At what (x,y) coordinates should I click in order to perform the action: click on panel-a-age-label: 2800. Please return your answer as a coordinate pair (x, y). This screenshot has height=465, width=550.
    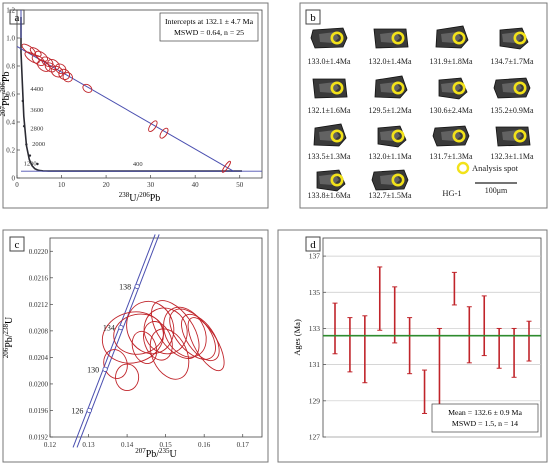
    Looking at the image, I should click on (36, 128).